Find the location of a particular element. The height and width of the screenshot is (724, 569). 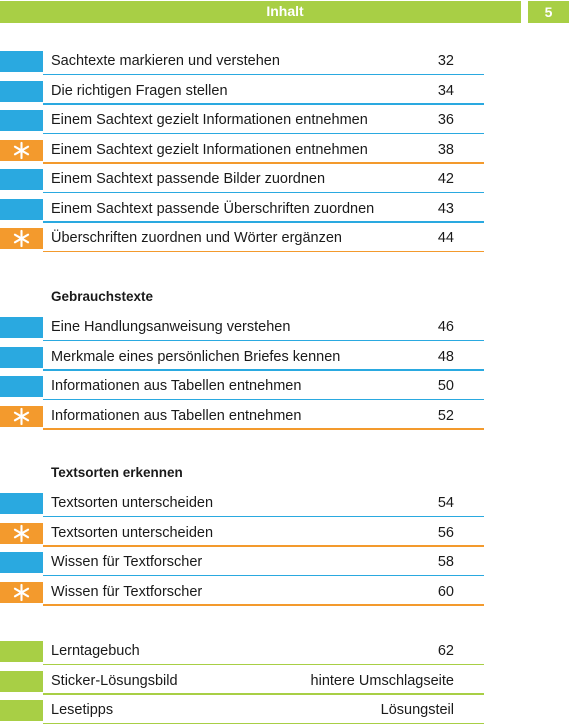

entry-title: Die richtigen Fragen stellen is located at coordinates (139, 91).